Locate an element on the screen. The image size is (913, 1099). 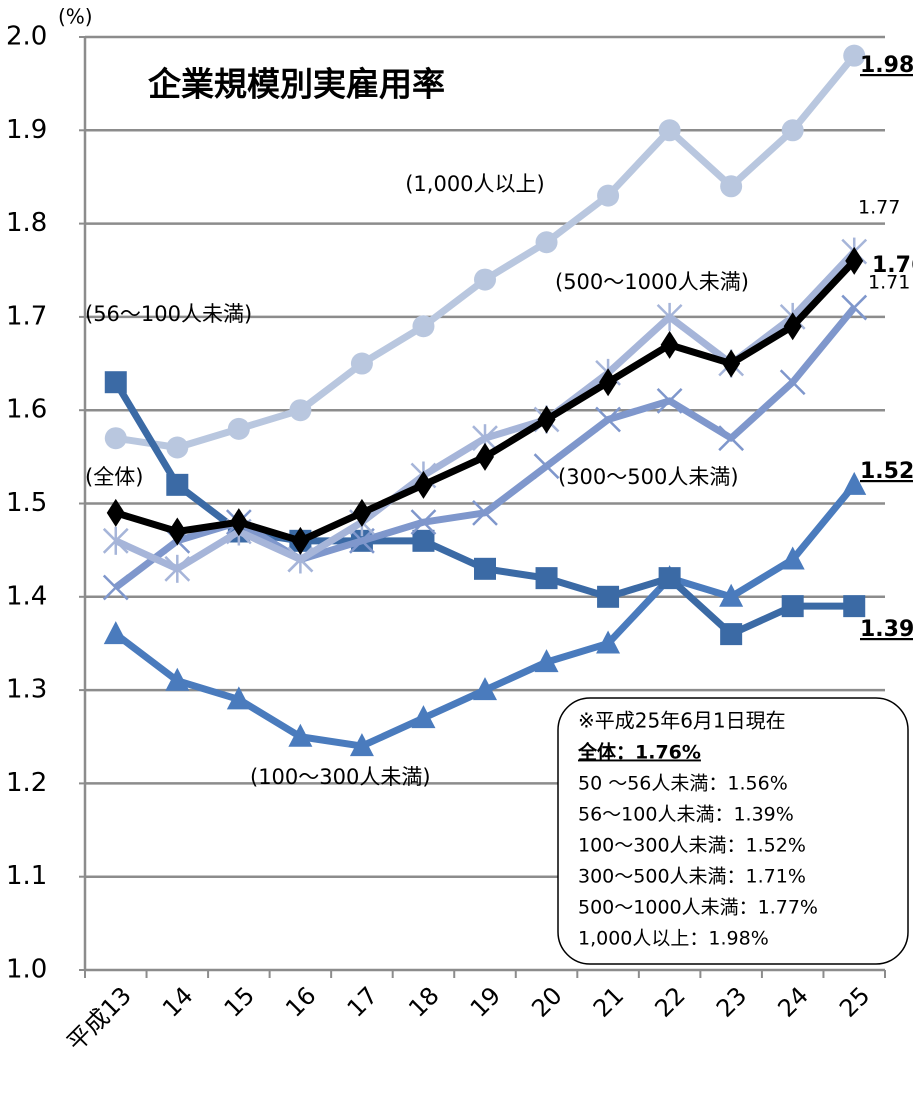
y-tick-label: 1.0 is located at coordinates (26, 970).